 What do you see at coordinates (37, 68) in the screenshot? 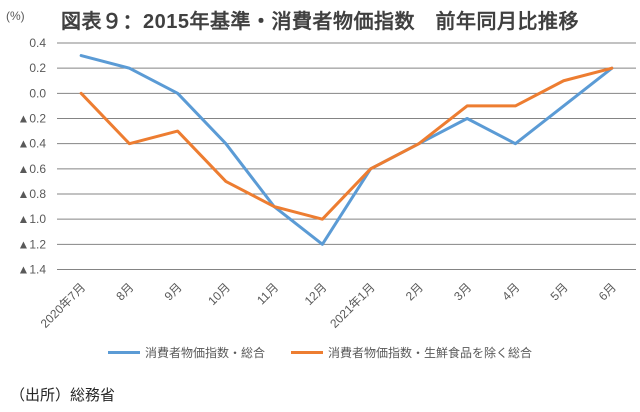
I see `y-axis-tick-label: 0.2` at bounding box center [37, 68].